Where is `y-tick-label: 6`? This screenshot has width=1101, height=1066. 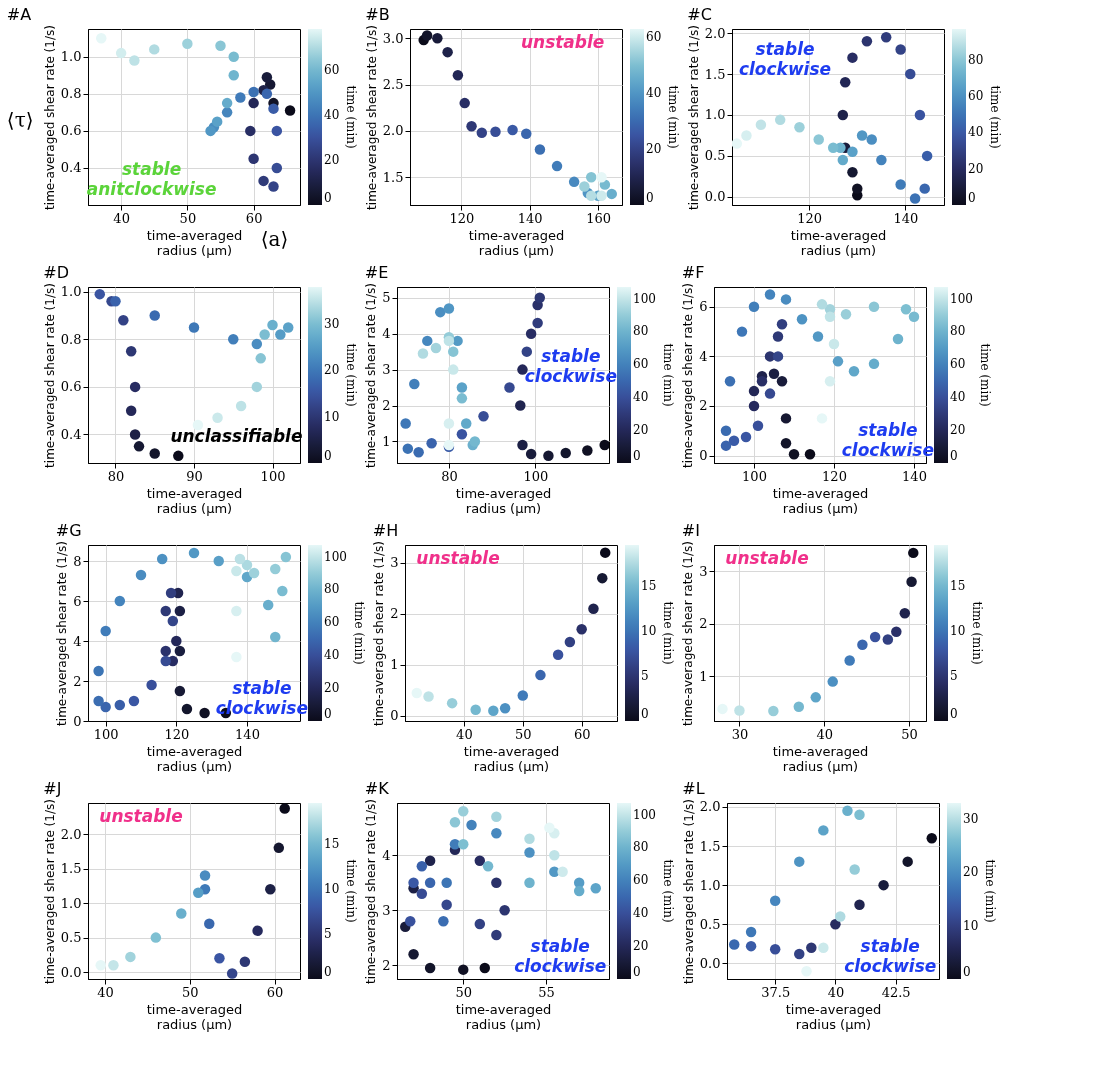 y-tick-label: 6 is located at coordinates (77, 601).